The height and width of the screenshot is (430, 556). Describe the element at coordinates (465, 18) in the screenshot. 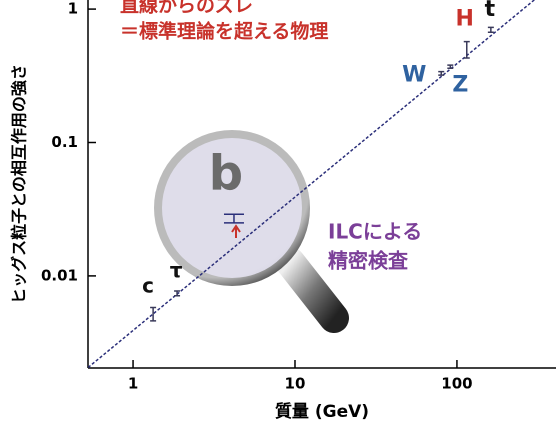

I see `particle-label: H` at that location.